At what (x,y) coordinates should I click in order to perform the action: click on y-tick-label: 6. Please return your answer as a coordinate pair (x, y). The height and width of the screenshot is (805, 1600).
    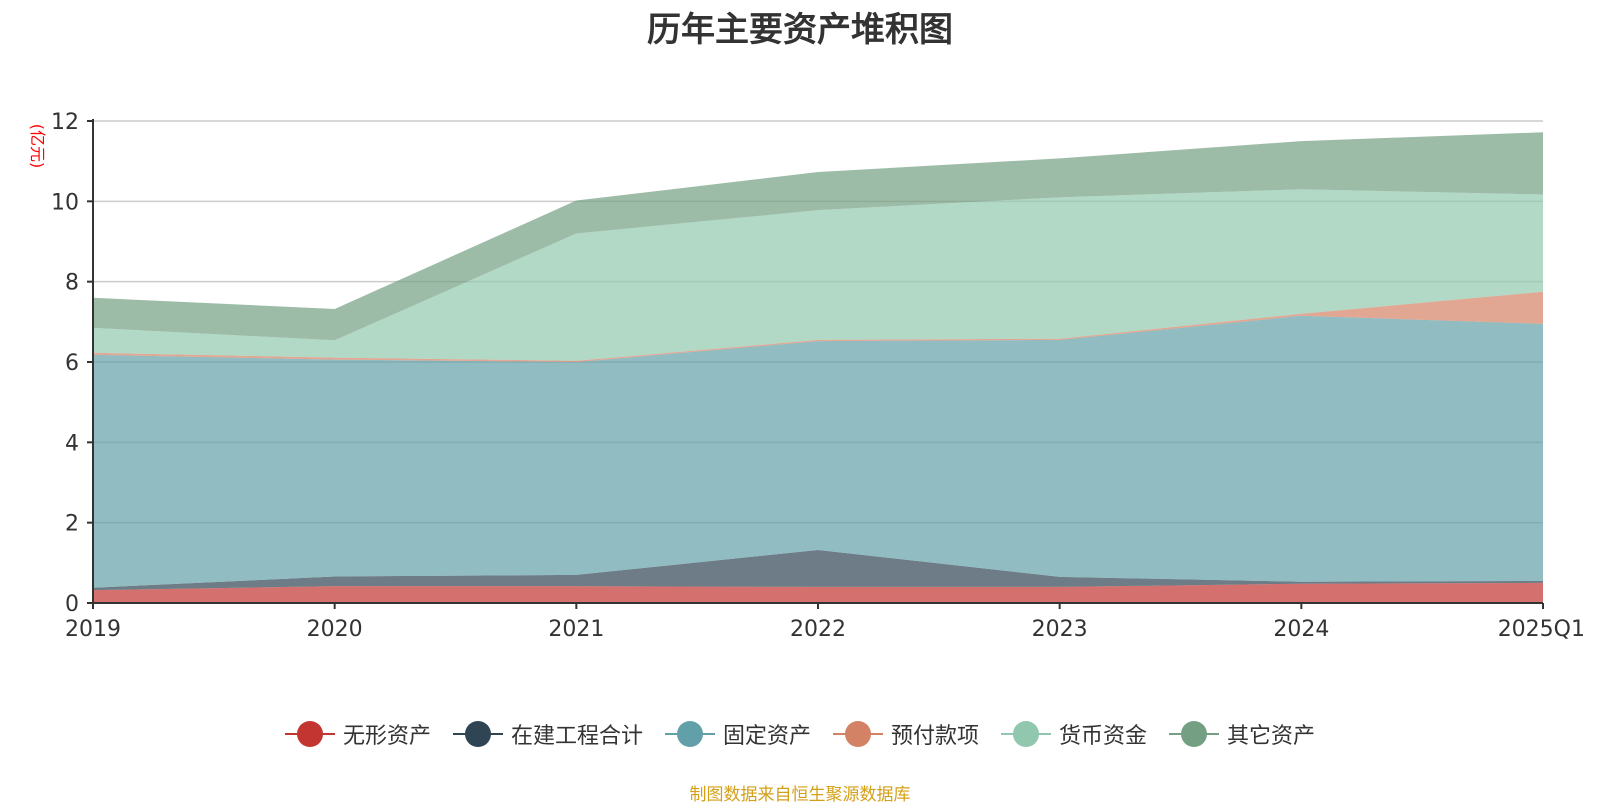
    Looking at the image, I should click on (72, 363).